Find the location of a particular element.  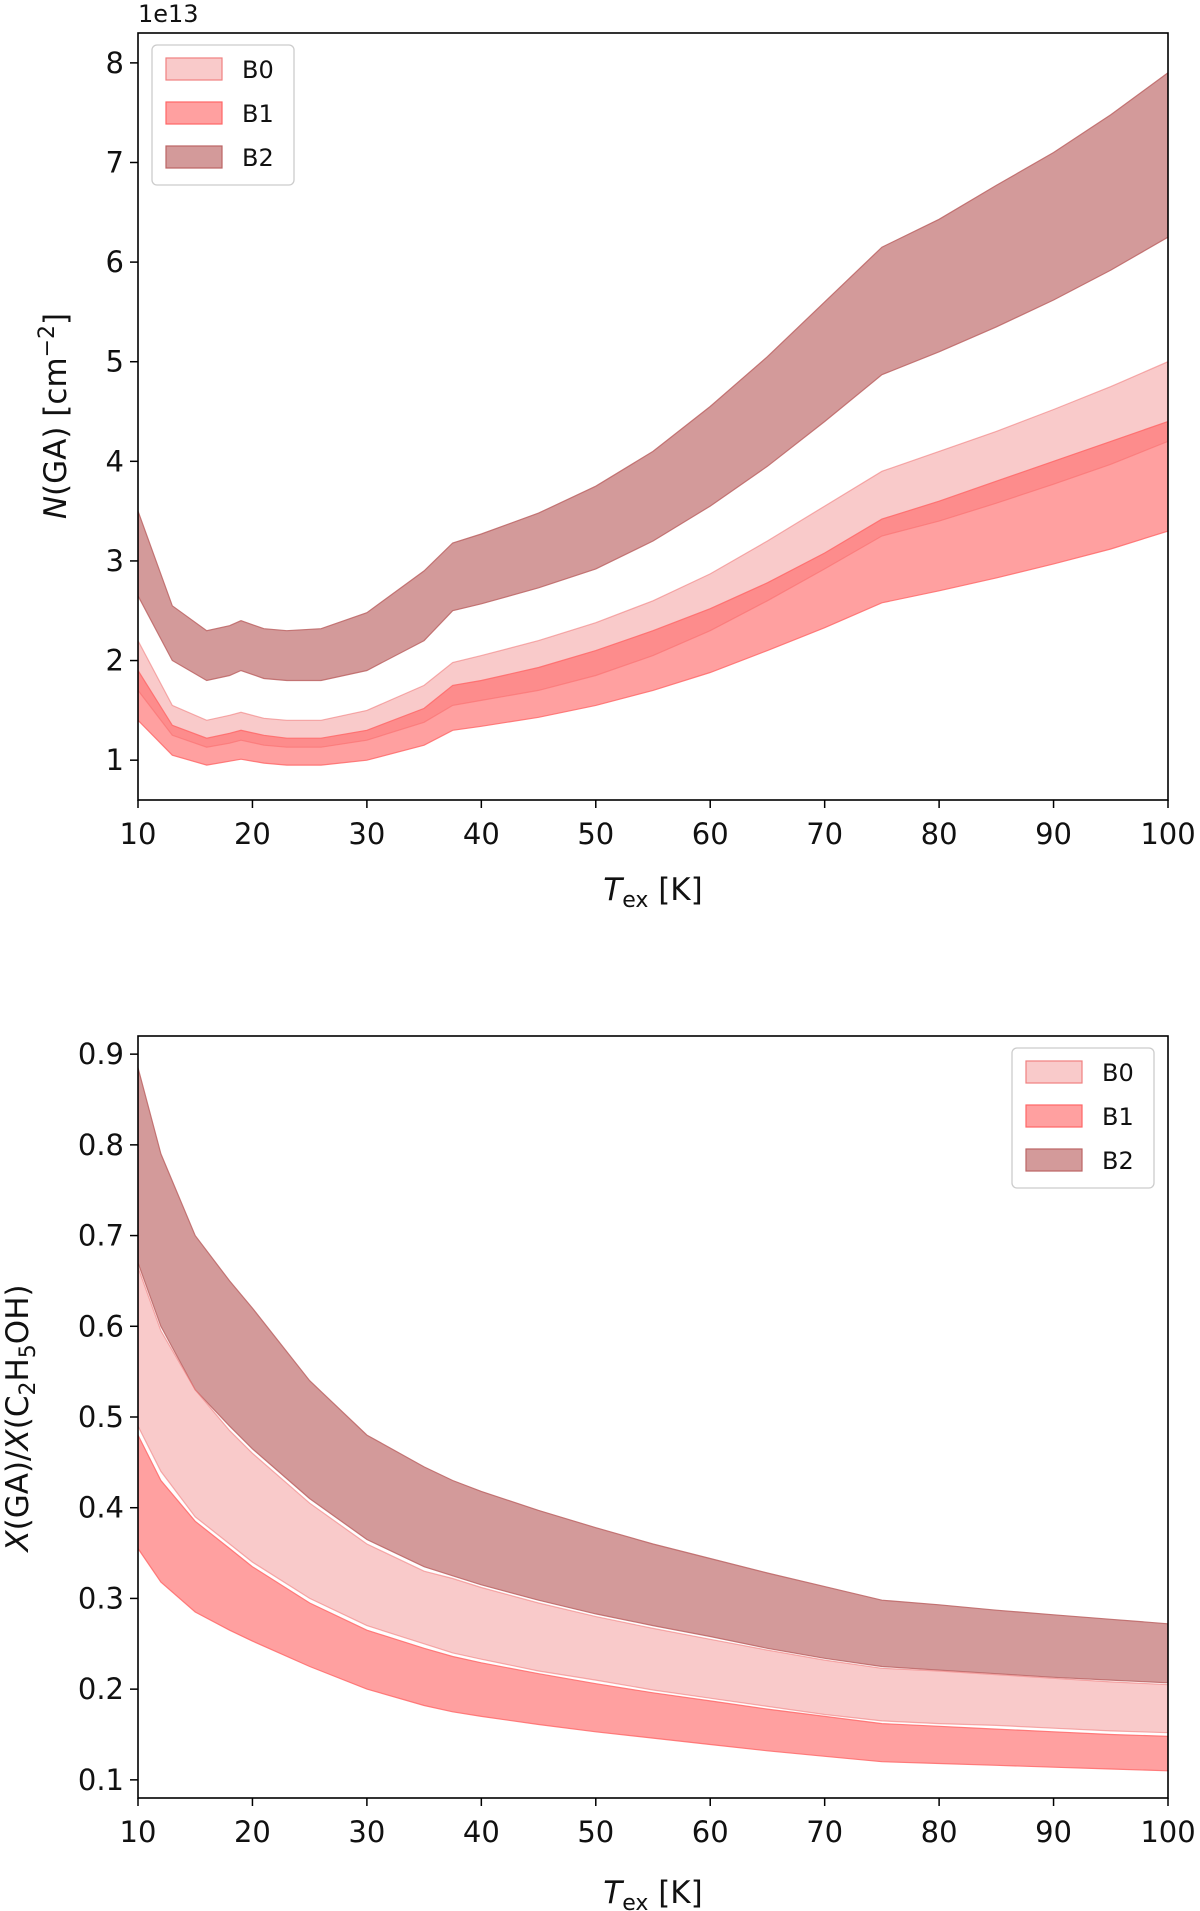

top-x-tick-label: 30 is located at coordinates (366, 834).